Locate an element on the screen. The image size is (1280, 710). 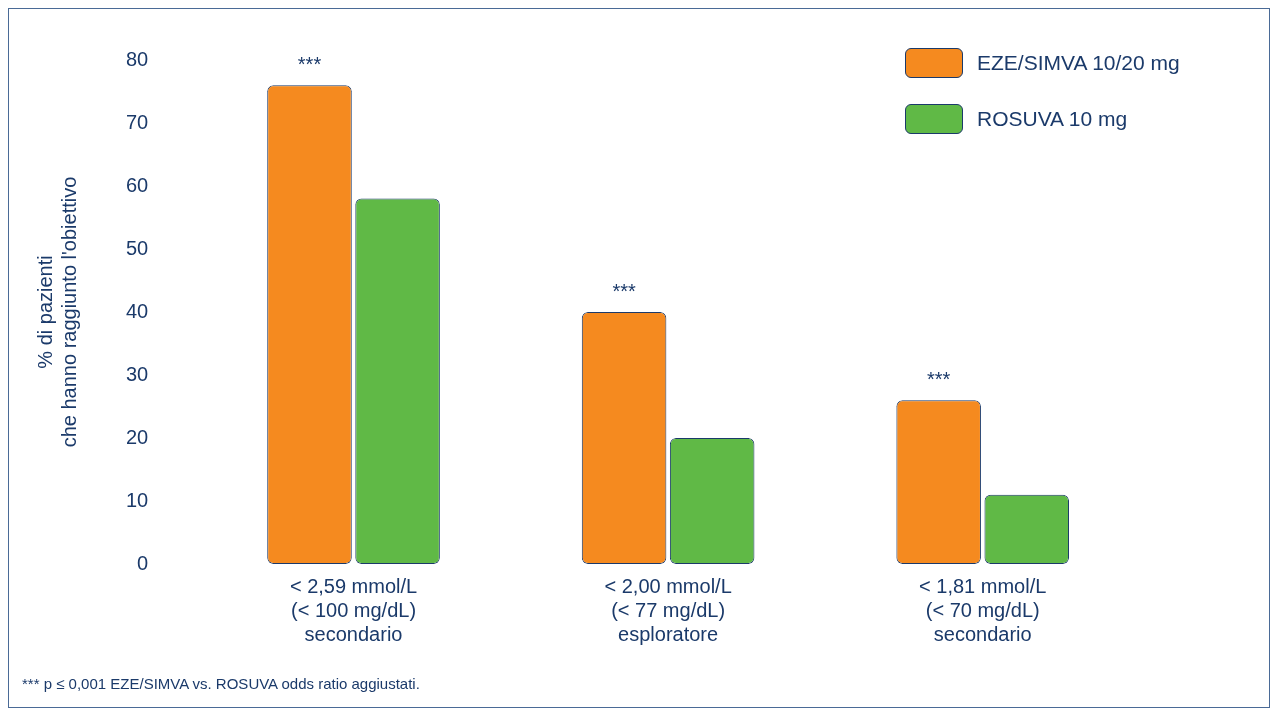
y-tick-label: 60 is located at coordinates (137, 184).